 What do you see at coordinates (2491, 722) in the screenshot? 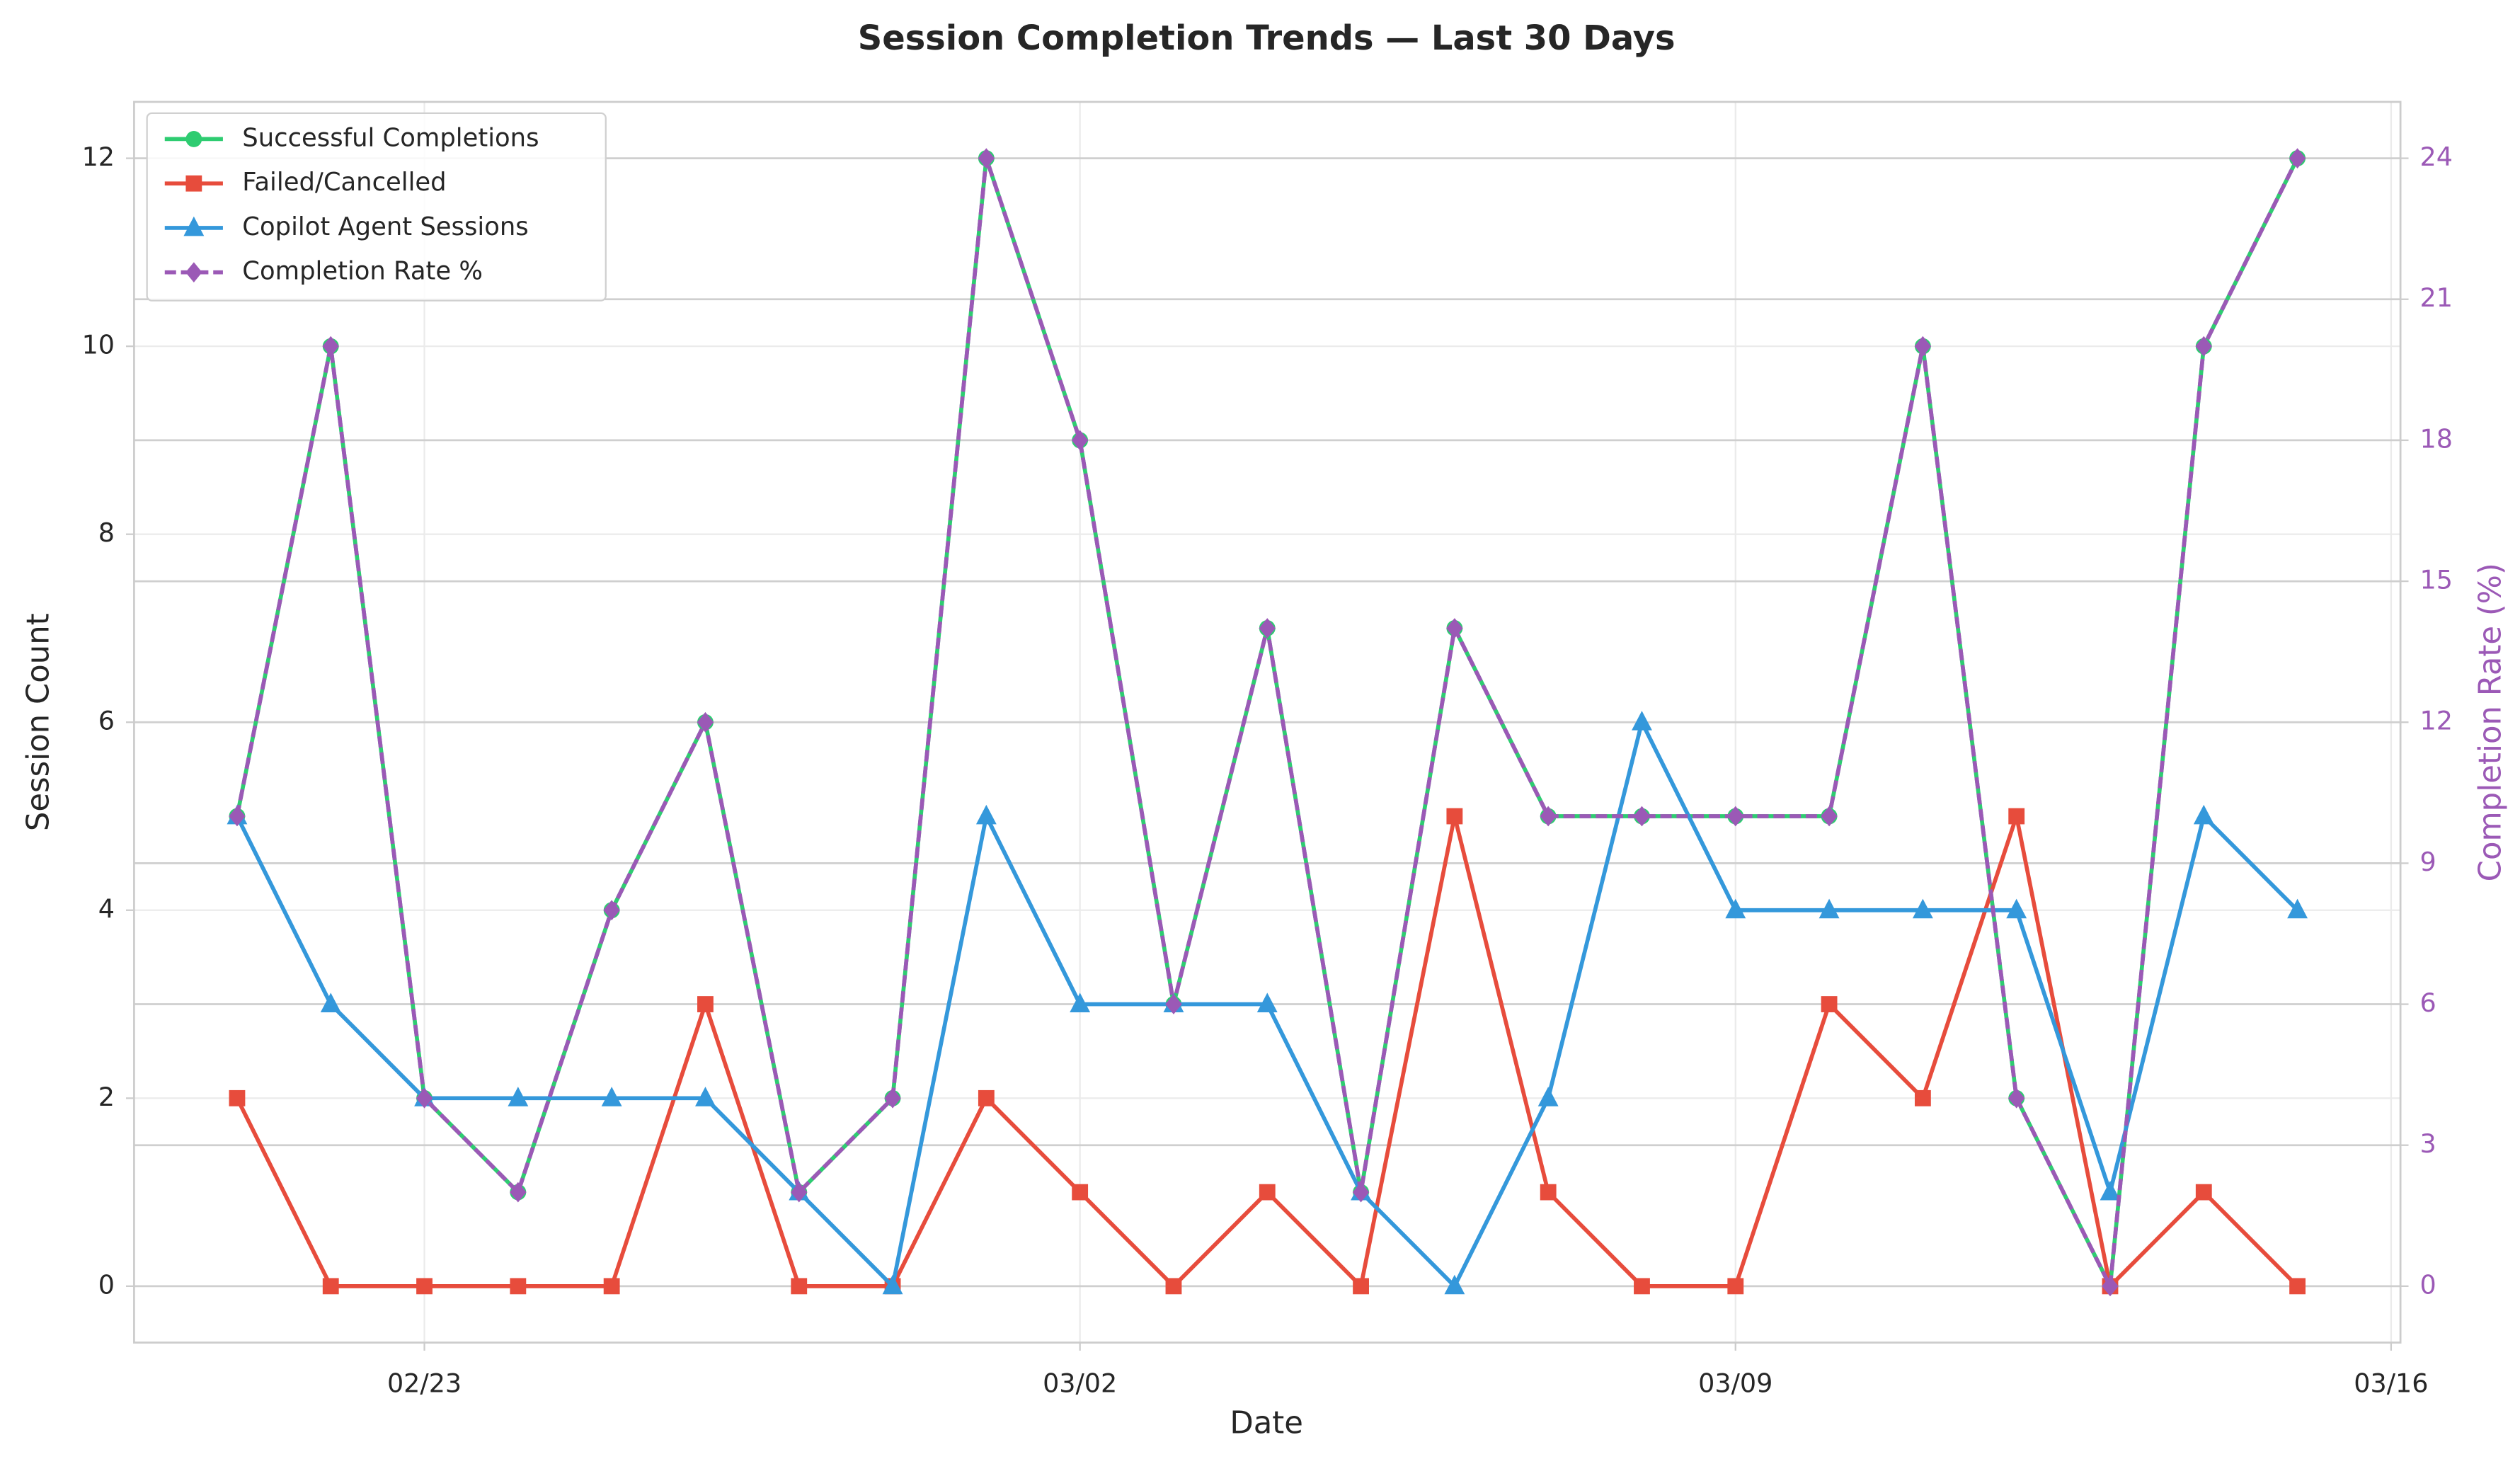
I see `y2-axis-label: Completion Rate (%)` at bounding box center [2491, 722].